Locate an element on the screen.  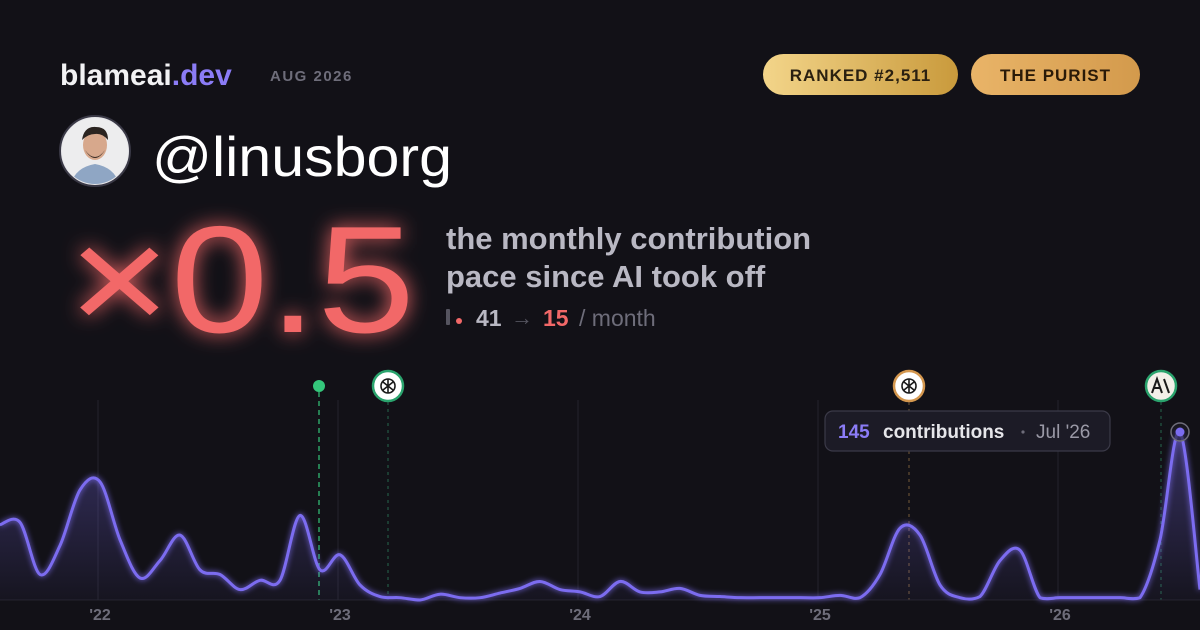
brand: blameai.dev is located at coordinates (146, 75).